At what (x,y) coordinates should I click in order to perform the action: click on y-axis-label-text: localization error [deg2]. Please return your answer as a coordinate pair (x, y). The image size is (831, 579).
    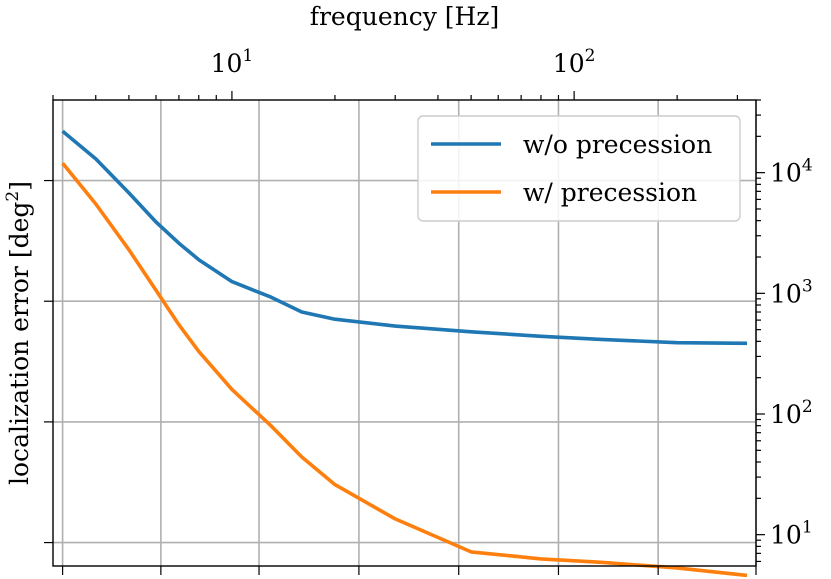
    Looking at the image, I should click on (18, 333).